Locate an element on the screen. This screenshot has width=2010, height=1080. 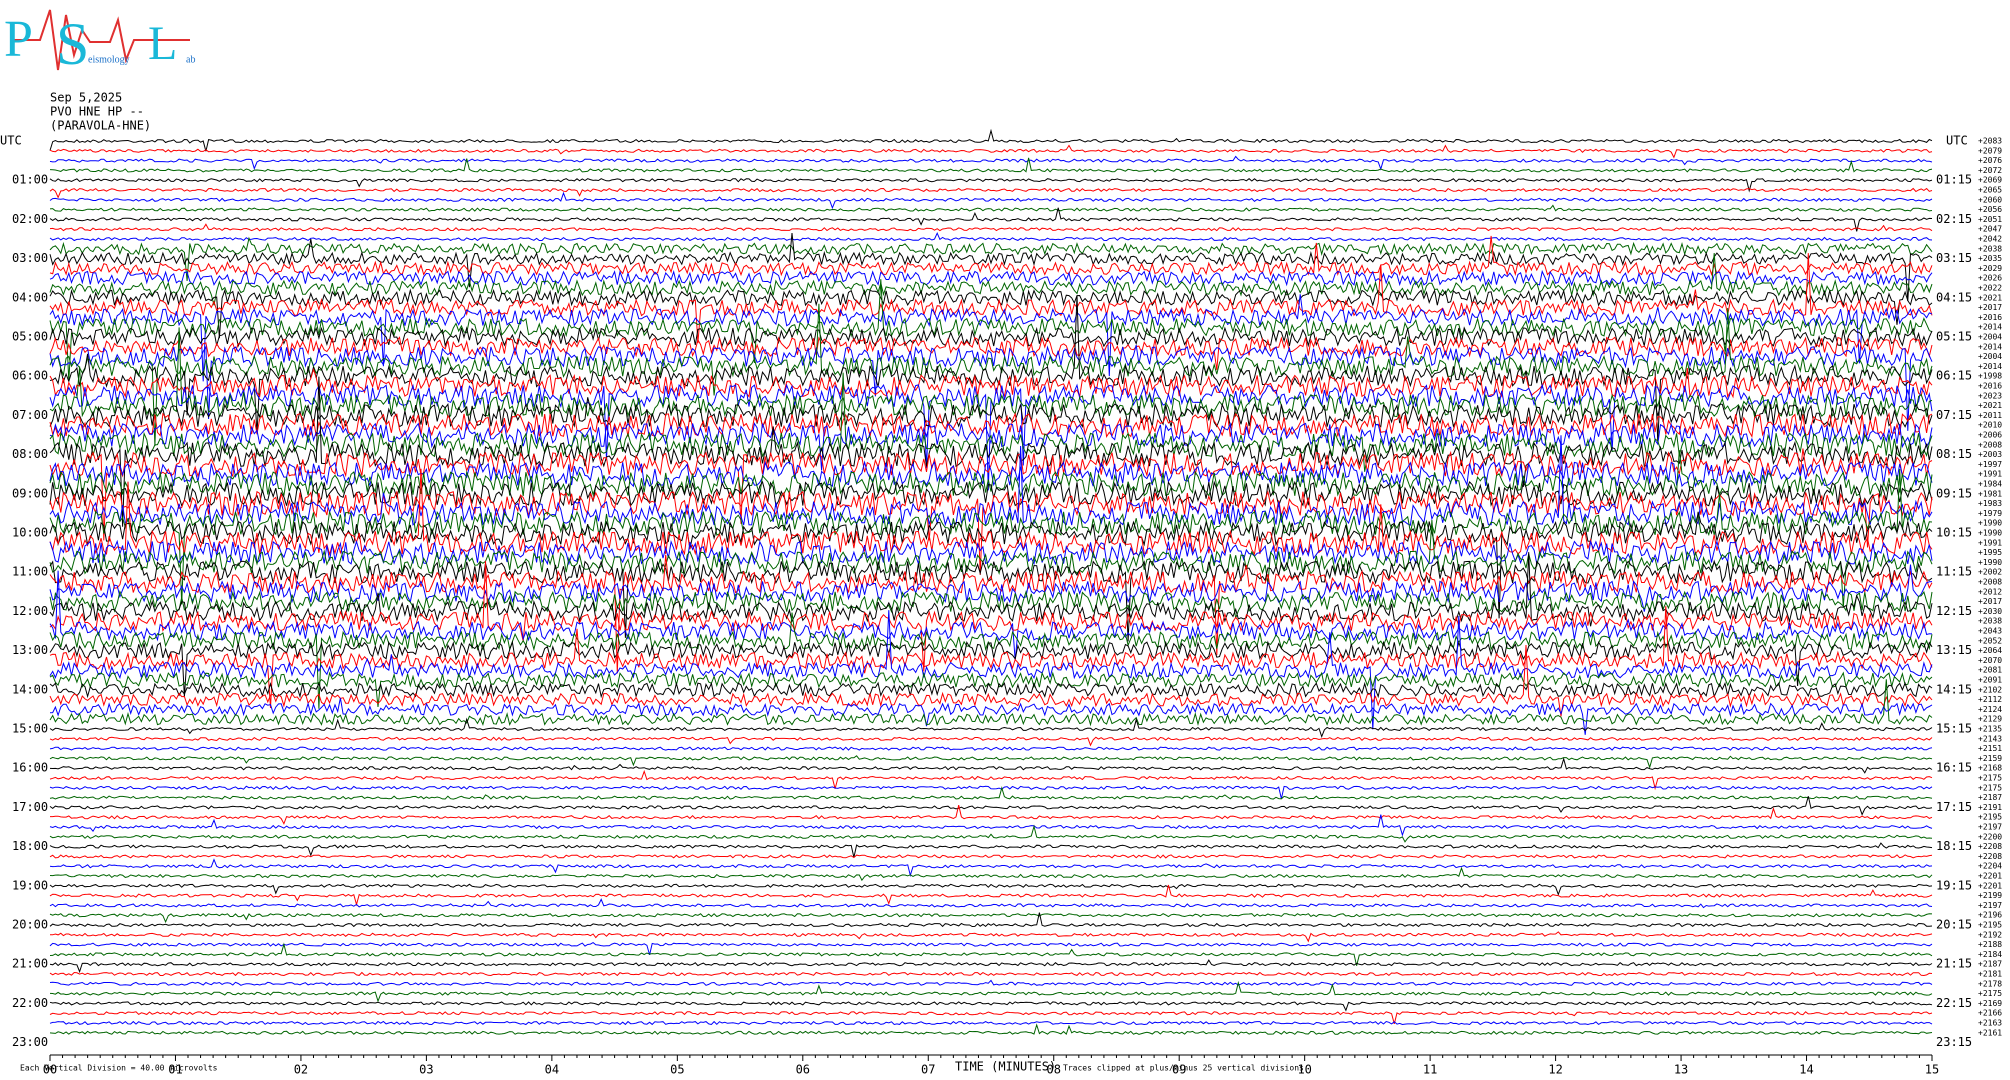
logo: P S eismology L ab is located at coordinates (99, 43).